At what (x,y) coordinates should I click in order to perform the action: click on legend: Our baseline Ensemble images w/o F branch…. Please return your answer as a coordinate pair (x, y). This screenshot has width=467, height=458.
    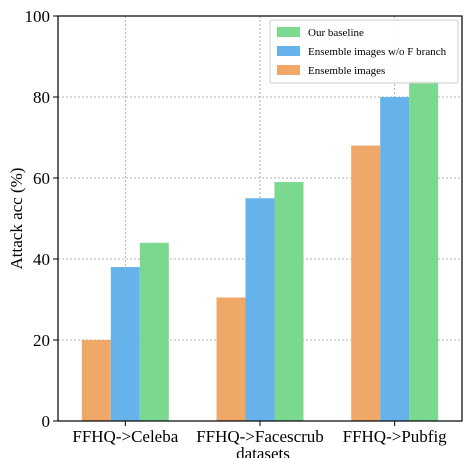
    Looking at the image, I should click on (364, 51).